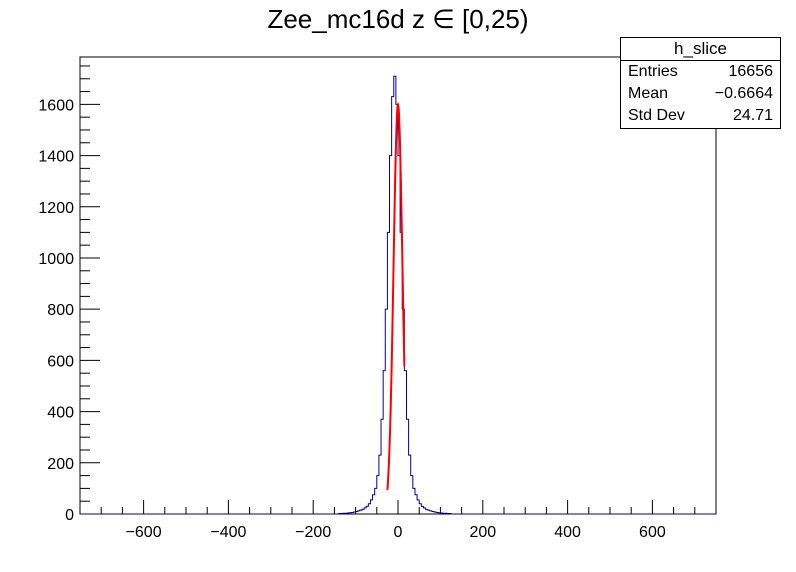  What do you see at coordinates (700, 72) in the screenshot?
I see `stats-row-entries: Entries 16656` at bounding box center [700, 72].